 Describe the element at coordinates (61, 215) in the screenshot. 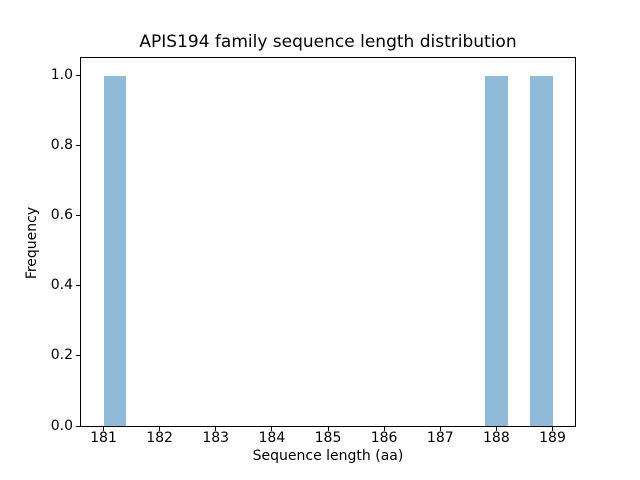

I see `y-tick-label: 0.6` at that location.